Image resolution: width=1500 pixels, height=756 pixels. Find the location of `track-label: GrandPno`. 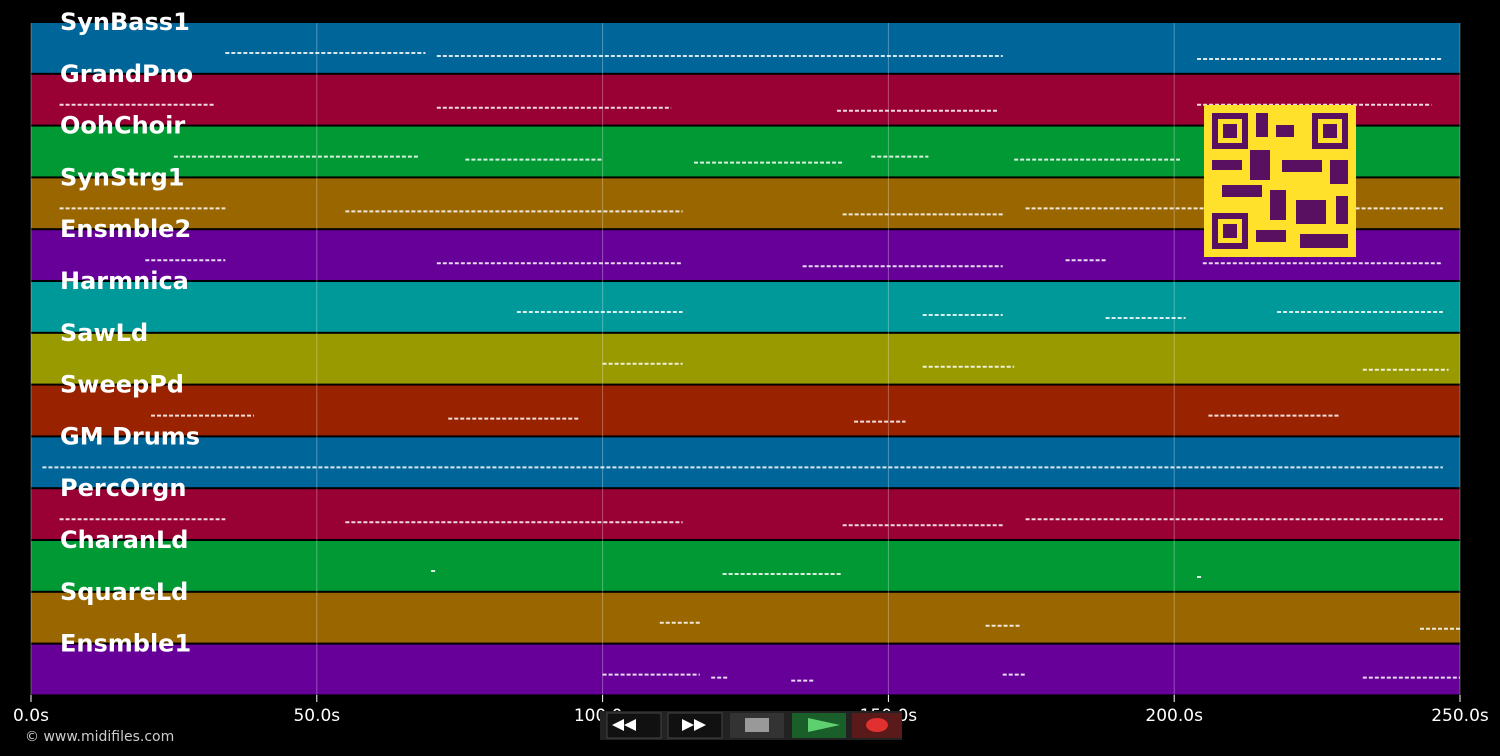

track-label: GrandPno is located at coordinates (126, 74).